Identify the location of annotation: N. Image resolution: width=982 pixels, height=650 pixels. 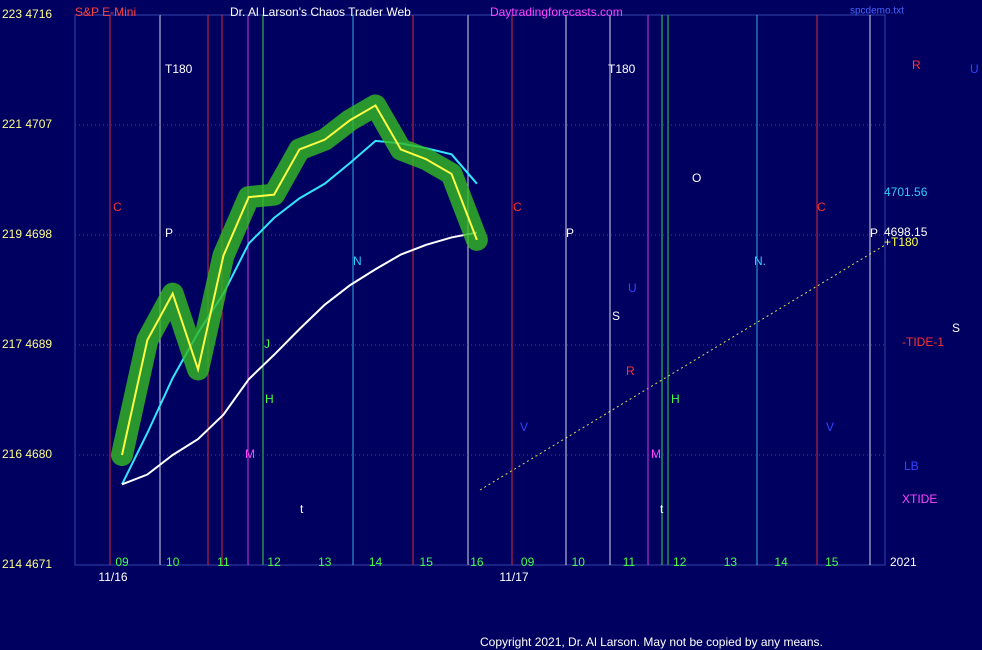
(357, 261).